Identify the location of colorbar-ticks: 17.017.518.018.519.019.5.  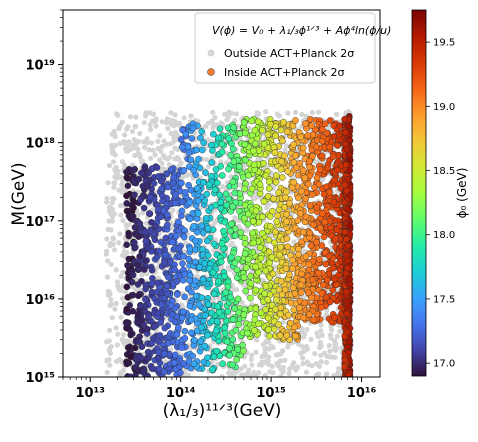
(440, 204).